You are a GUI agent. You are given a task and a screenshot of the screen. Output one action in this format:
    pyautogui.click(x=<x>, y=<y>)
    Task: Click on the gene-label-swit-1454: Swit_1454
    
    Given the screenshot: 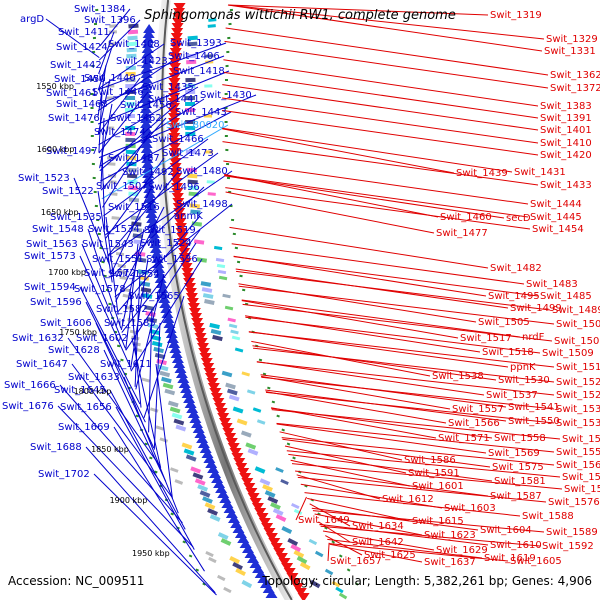 What is the action you would take?
    pyautogui.click(x=558, y=229)
    